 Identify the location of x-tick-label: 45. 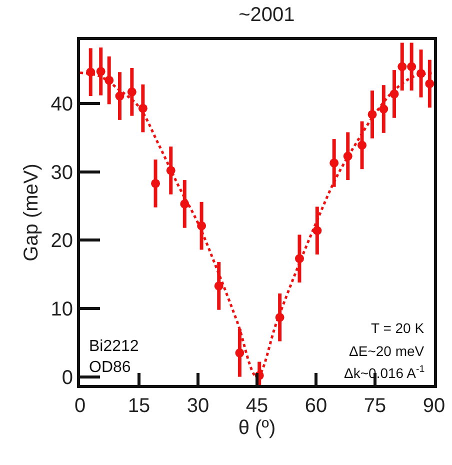
(257, 406).